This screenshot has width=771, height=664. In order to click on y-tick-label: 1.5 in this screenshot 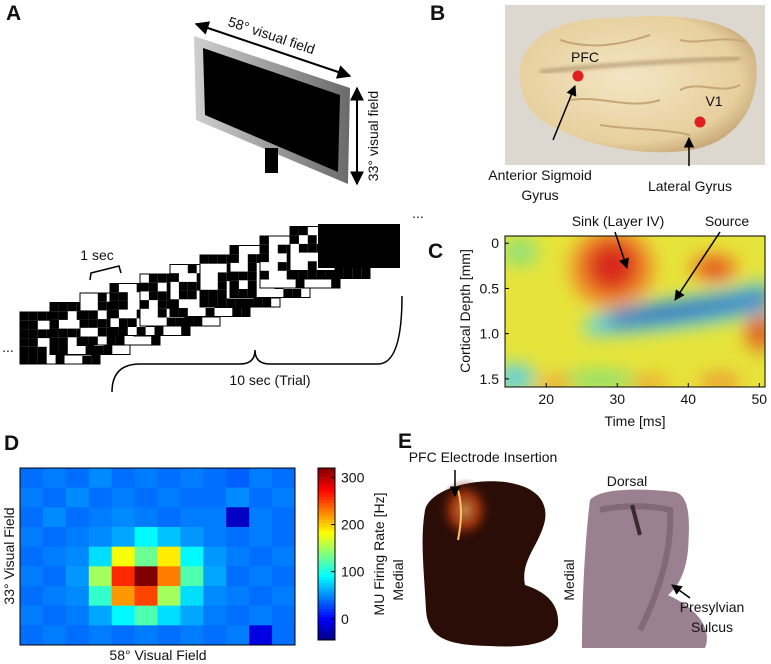, I will do `click(490, 379)`.